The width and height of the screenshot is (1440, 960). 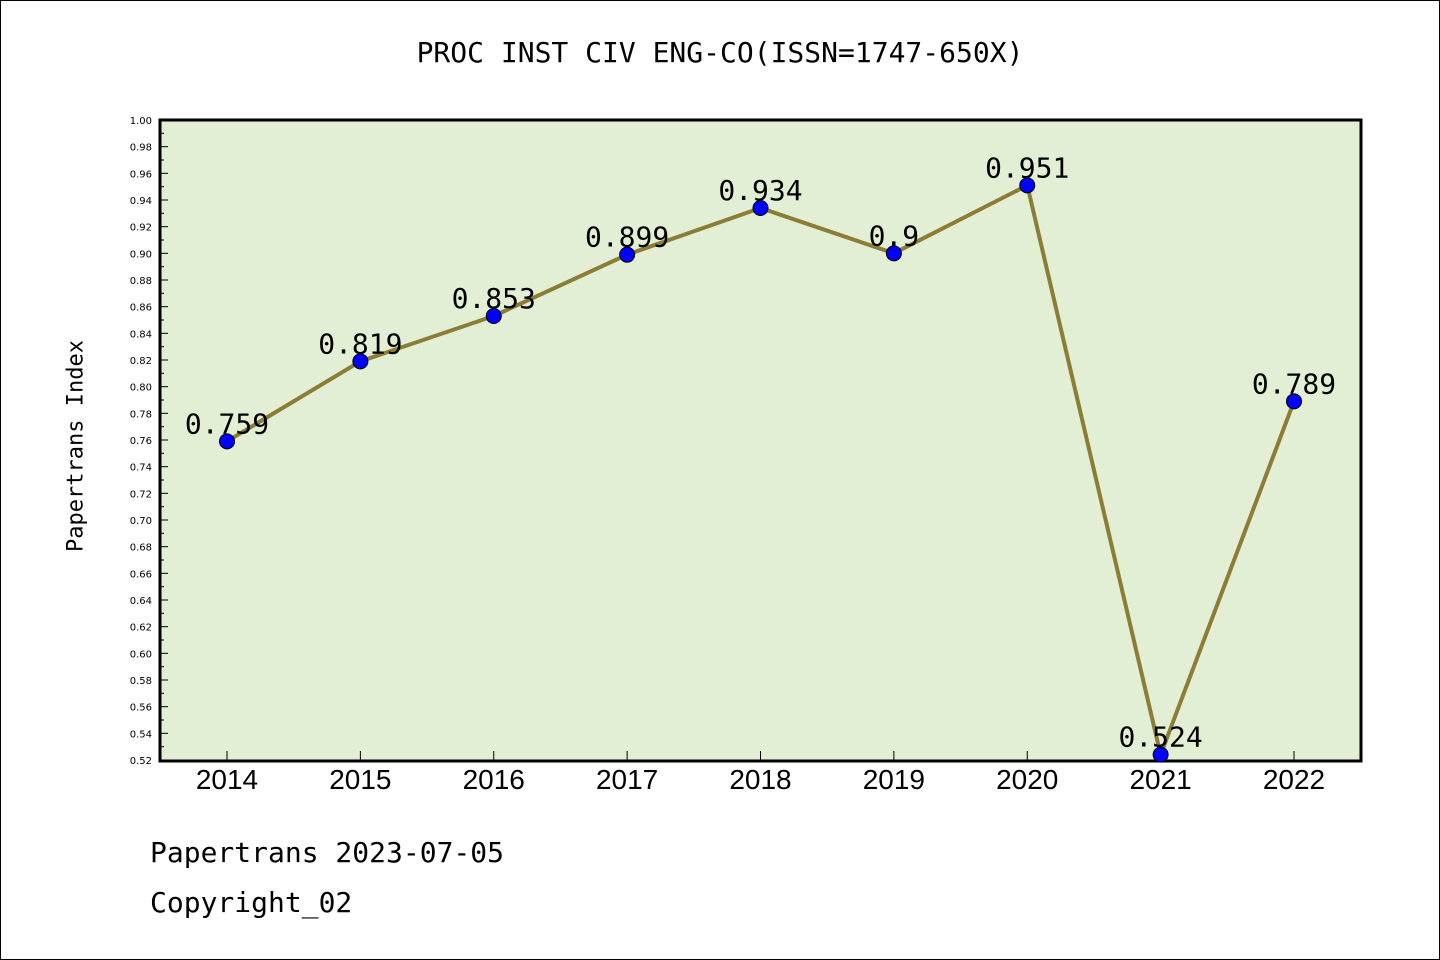 I want to click on x-tick-label: 2022, so click(x=1294, y=779).